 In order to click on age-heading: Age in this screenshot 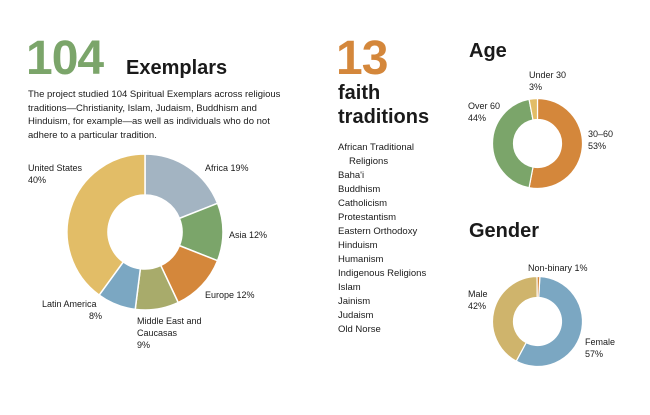, I will do `click(488, 51)`.